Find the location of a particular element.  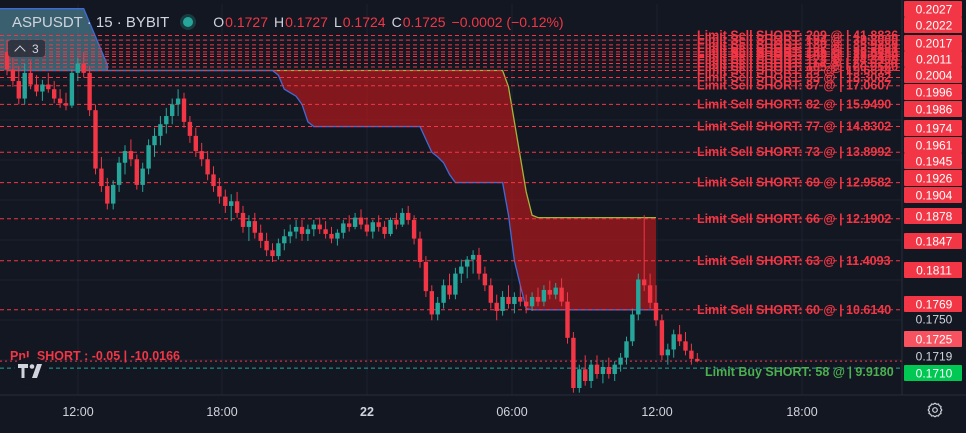

tradingview-logo-icon is located at coordinates (31, 371).